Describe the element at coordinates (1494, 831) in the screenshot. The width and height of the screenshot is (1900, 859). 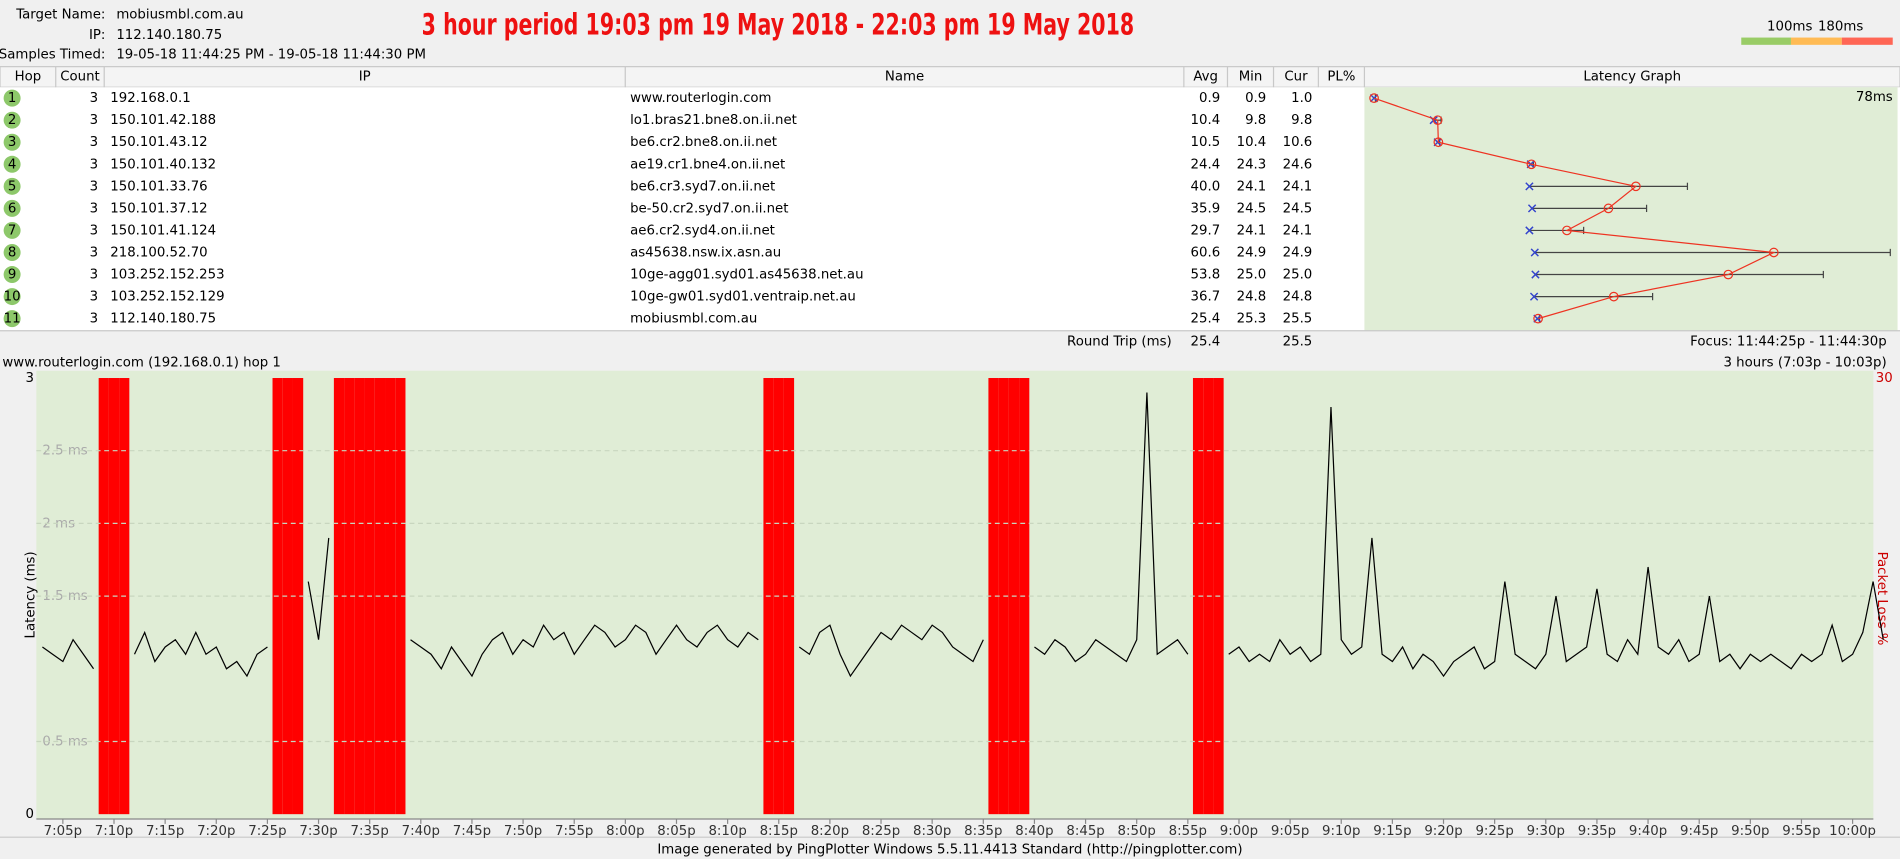
I see `x-tick-label: 9:25p` at that location.